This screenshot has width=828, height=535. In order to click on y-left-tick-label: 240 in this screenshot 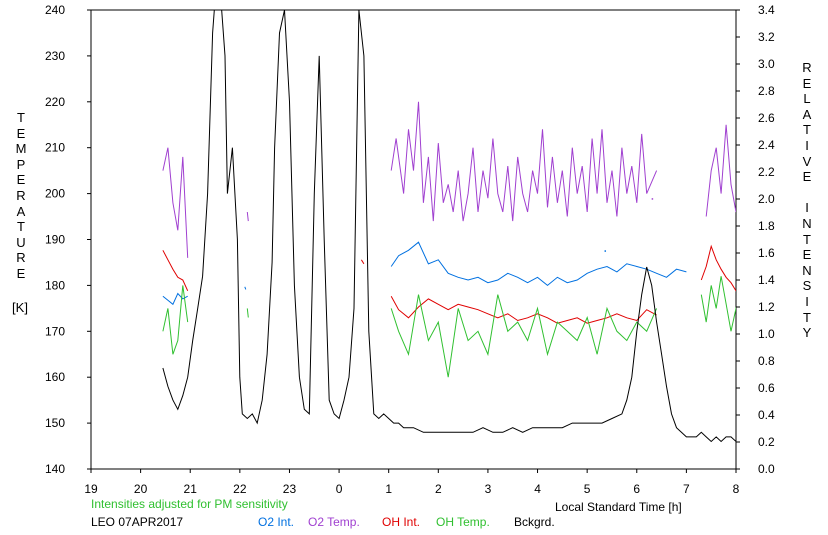, I will do `click(55, 10)`.